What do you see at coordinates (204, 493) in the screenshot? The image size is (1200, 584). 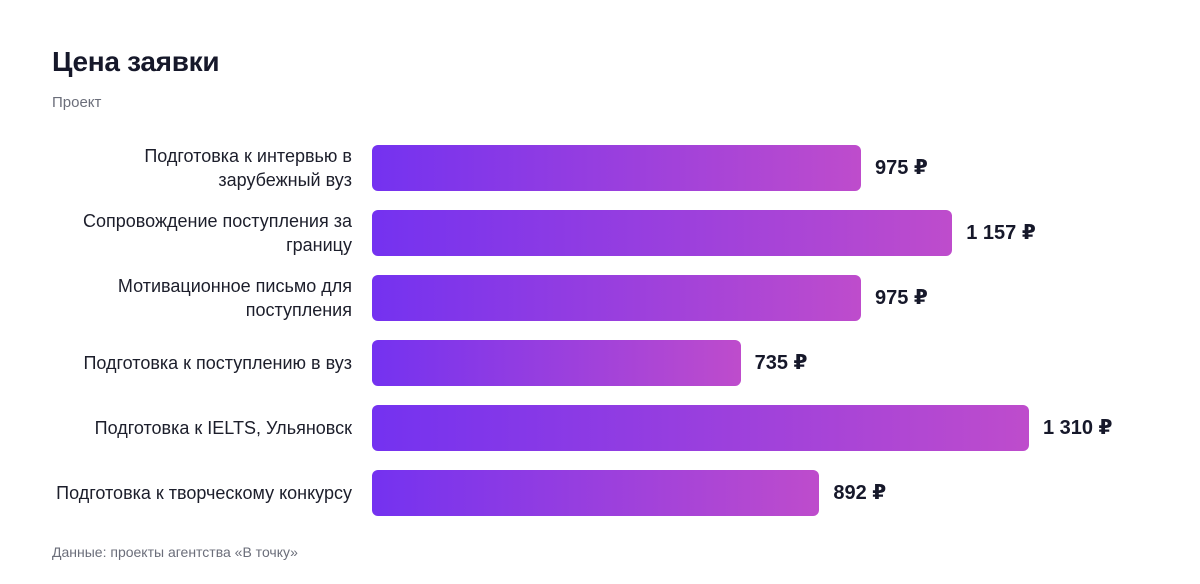 I see `category-label: Подготовка к творческому конкурсу` at bounding box center [204, 493].